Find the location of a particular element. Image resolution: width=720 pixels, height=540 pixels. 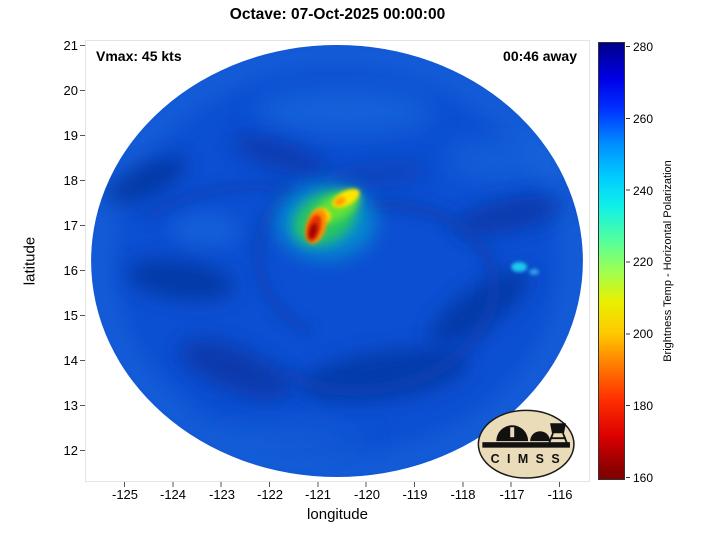

x-tick-label: -123 is located at coordinates (222, 494).